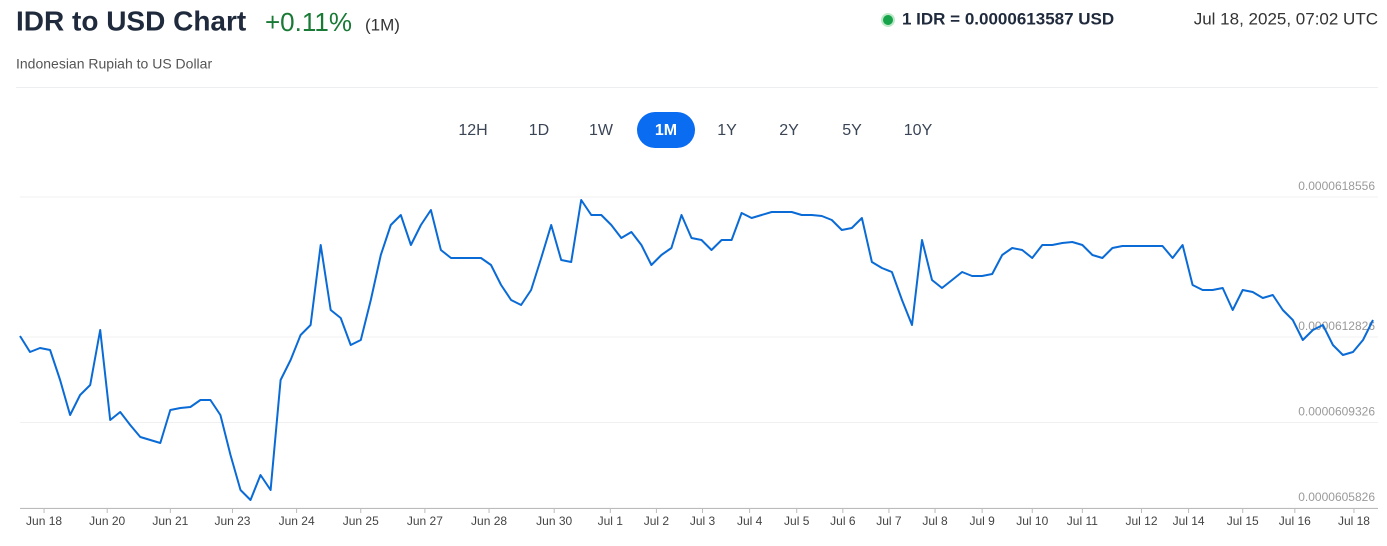  Describe the element at coordinates (888, 20) in the screenshot. I see `live-dot` at that location.